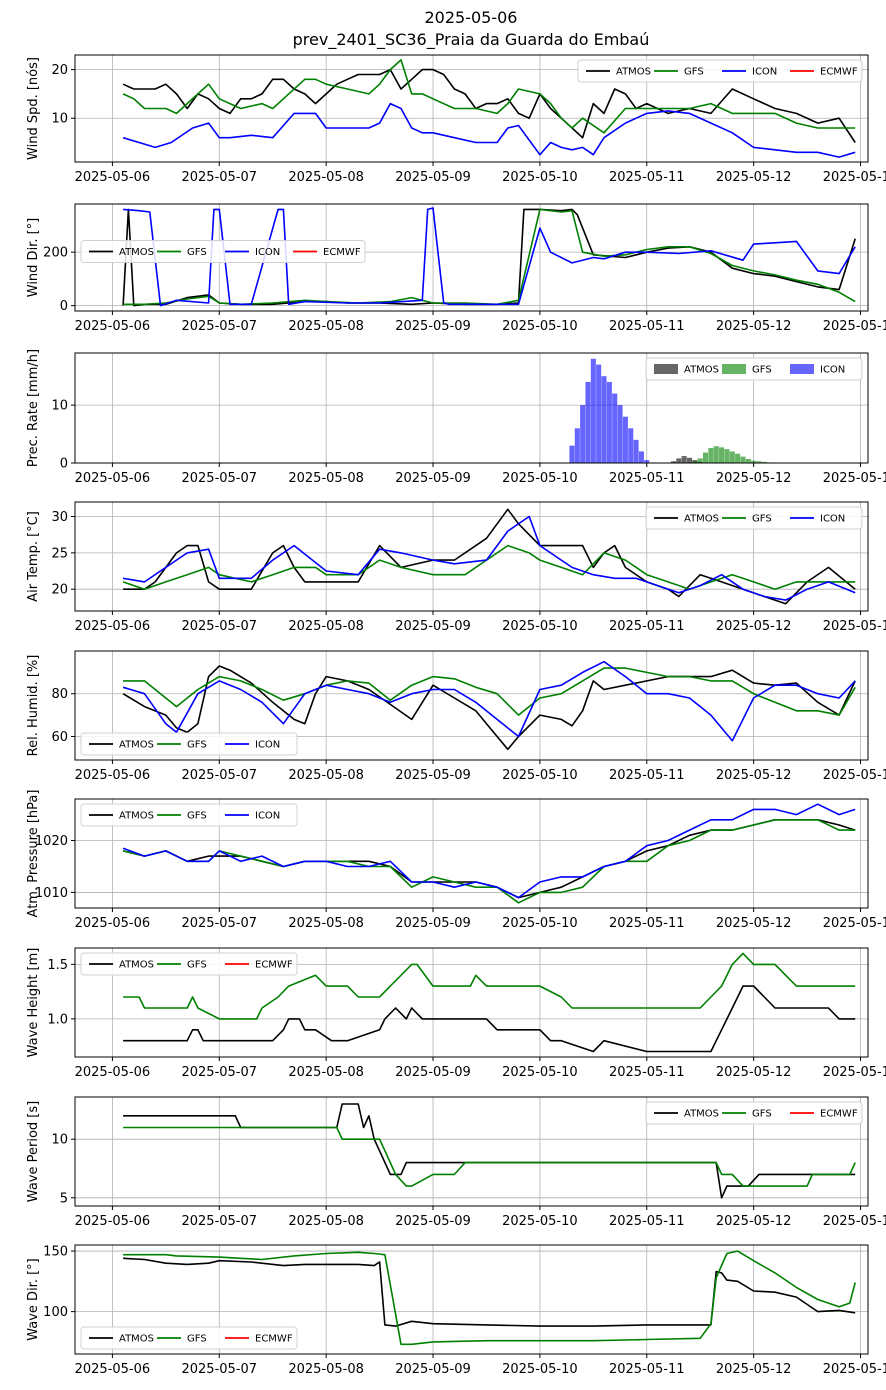 Image resolution: width=886 pixels, height=1390 pixels. What do you see at coordinates (832, 519) in the screenshot?
I see `legend-label-icon: ICON` at bounding box center [832, 519].